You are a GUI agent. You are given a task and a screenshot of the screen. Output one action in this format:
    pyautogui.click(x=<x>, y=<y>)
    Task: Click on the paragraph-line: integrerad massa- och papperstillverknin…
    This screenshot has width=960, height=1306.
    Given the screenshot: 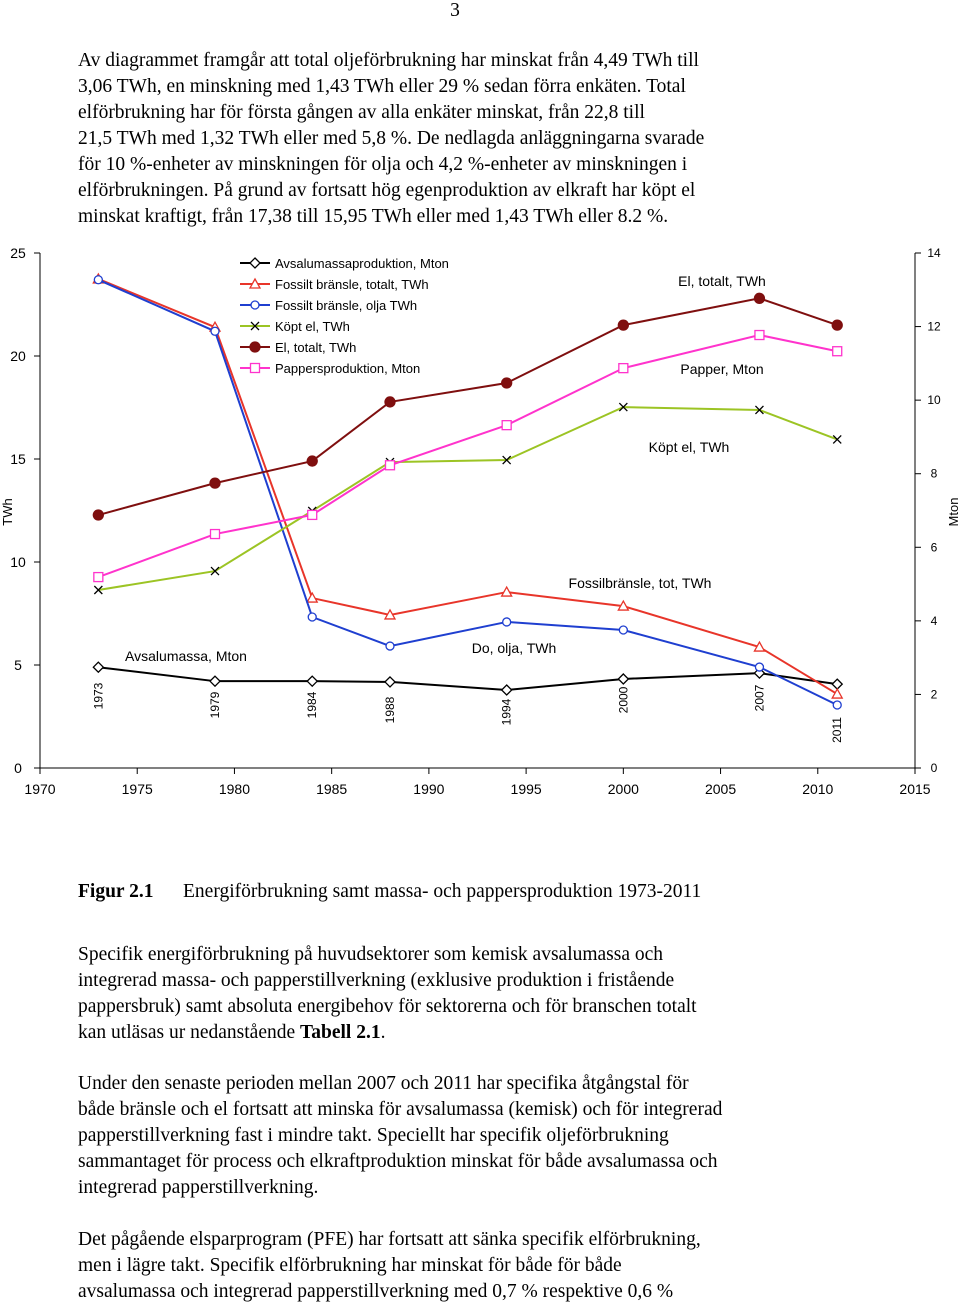 What is the action you would take?
    pyautogui.click(x=376, y=980)
    